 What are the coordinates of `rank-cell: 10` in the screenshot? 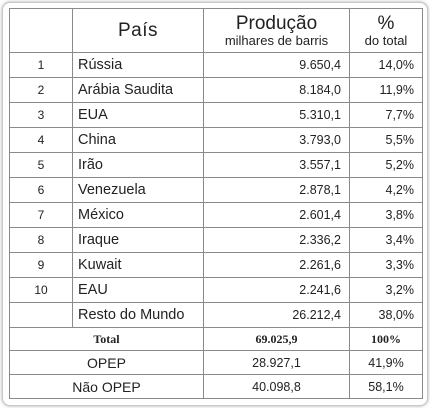 It's located at (41, 290).